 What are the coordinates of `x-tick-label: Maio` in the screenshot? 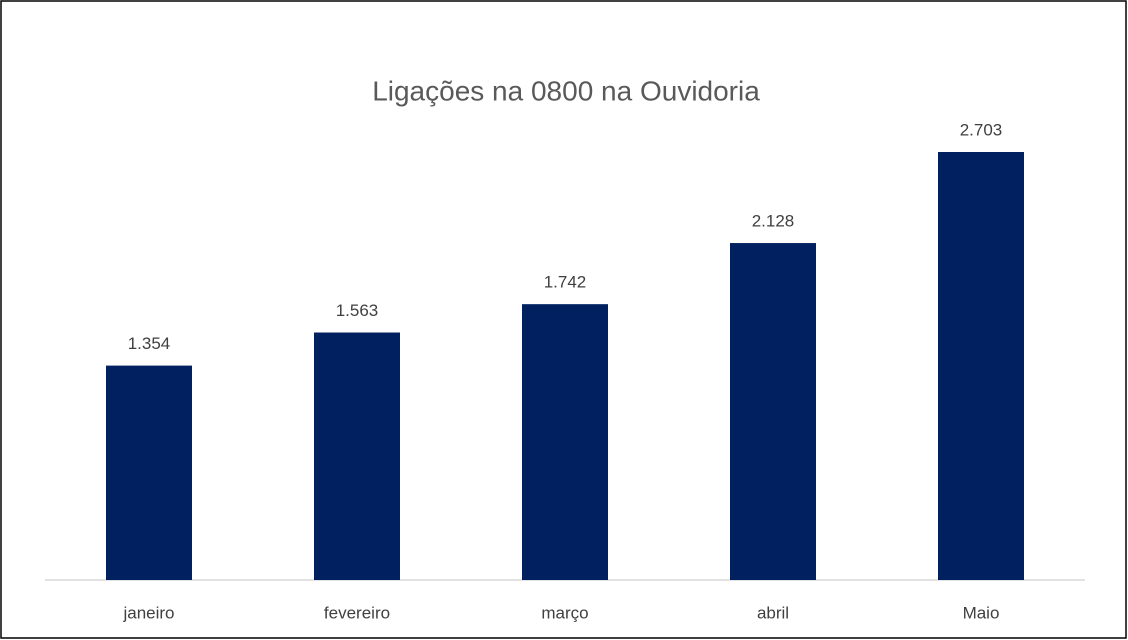 It's located at (981, 612).